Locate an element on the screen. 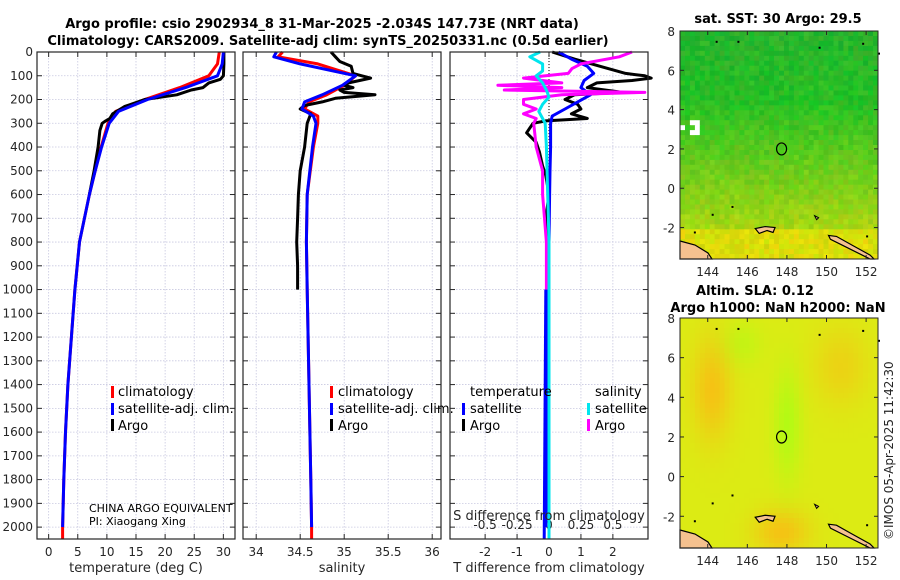 The width and height of the screenshot is (900, 580). x-tick-label: 148 is located at coordinates (786, 561).